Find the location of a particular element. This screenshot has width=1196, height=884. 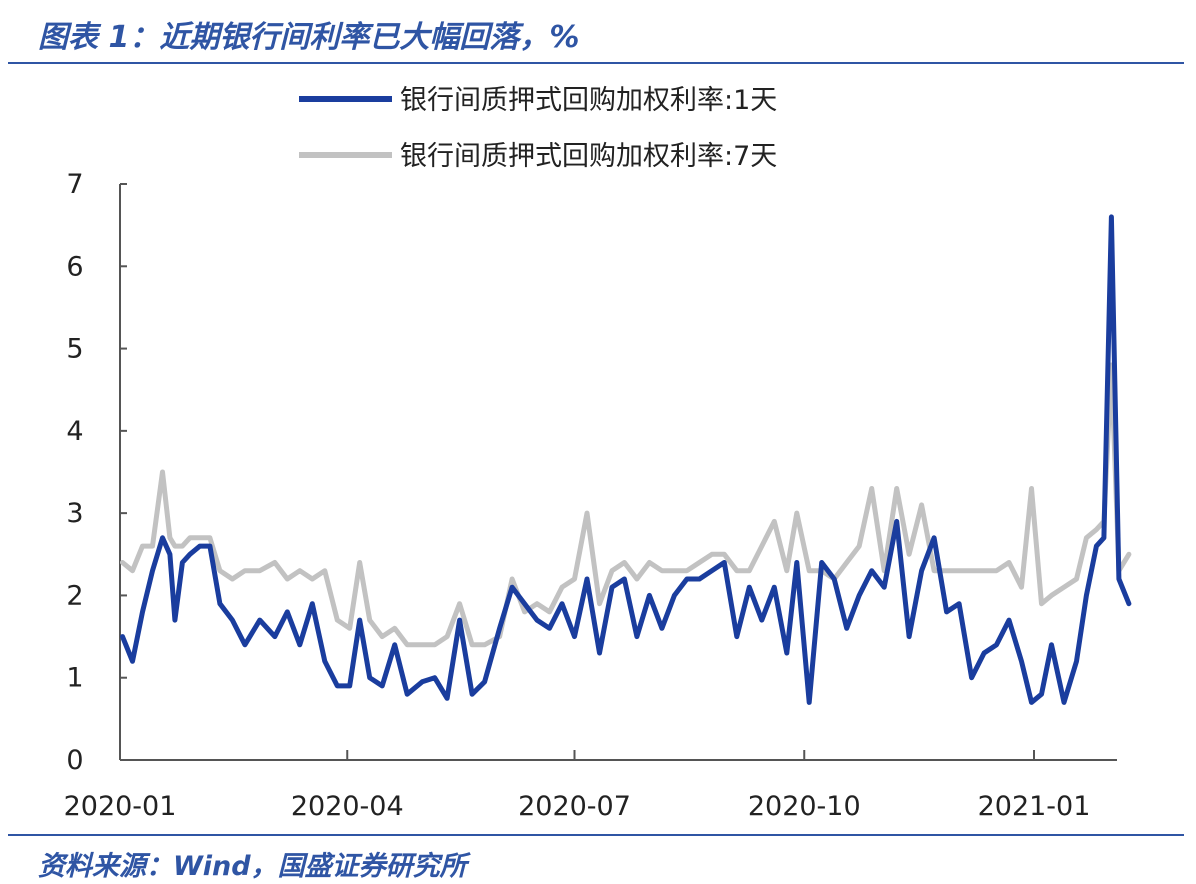

top-rule is located at coordinates (596, 63).